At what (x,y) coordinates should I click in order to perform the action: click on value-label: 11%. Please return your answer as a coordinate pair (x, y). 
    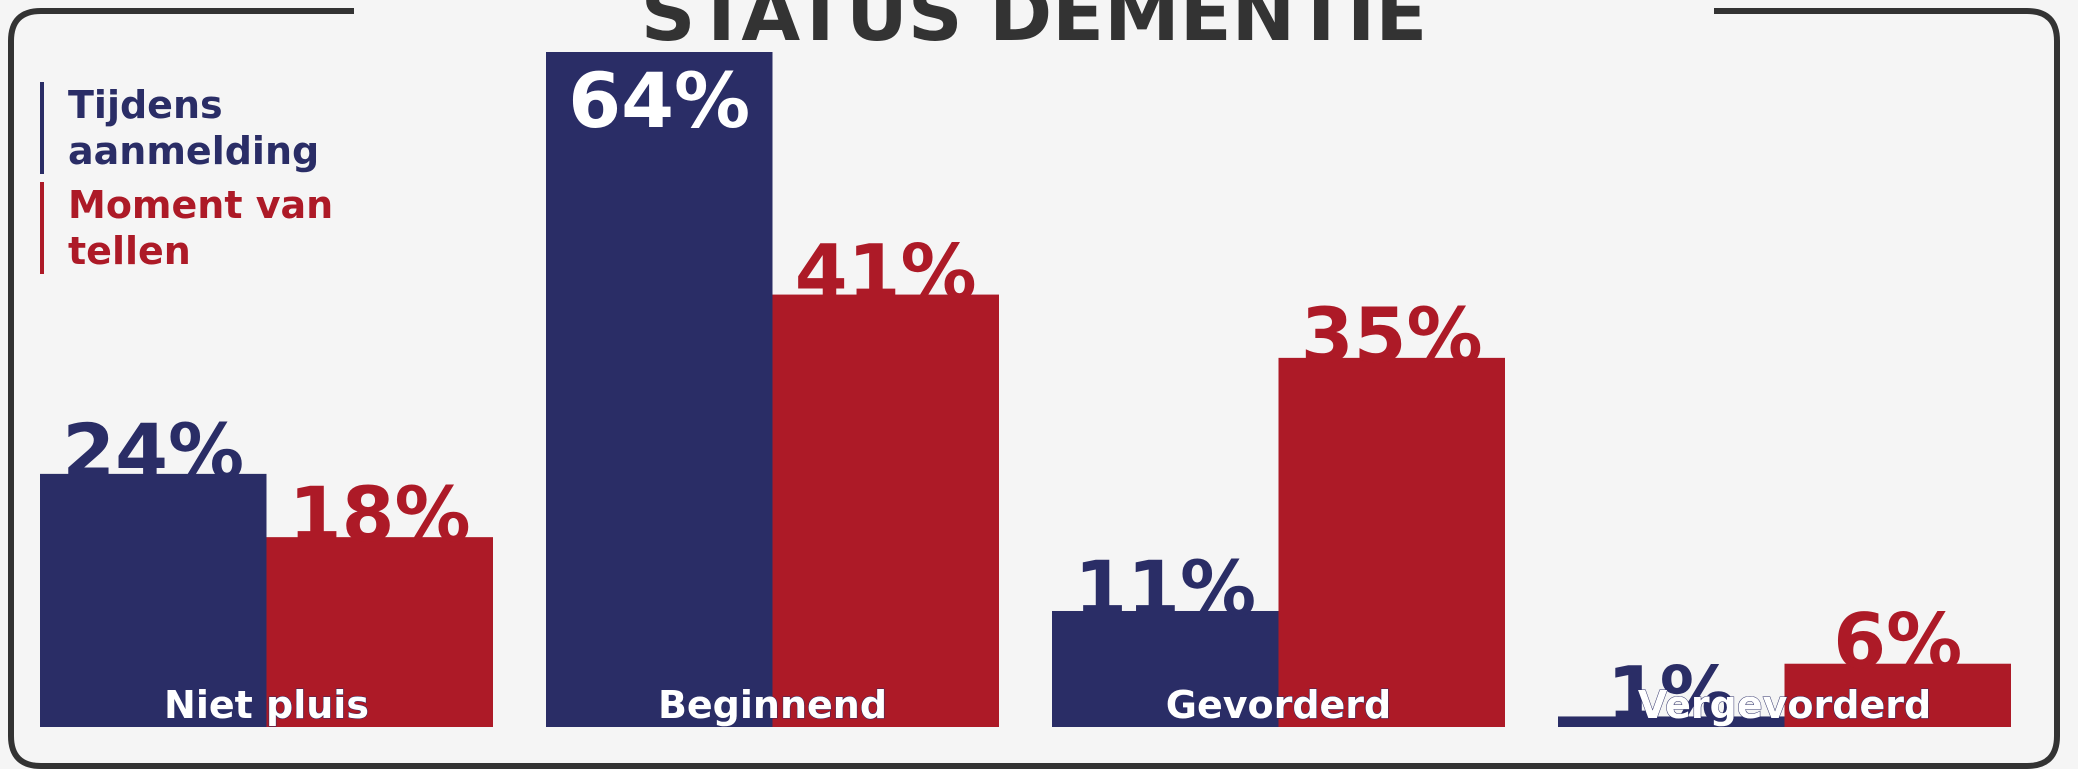
    Looking at the image, I should click on (1165, 588).